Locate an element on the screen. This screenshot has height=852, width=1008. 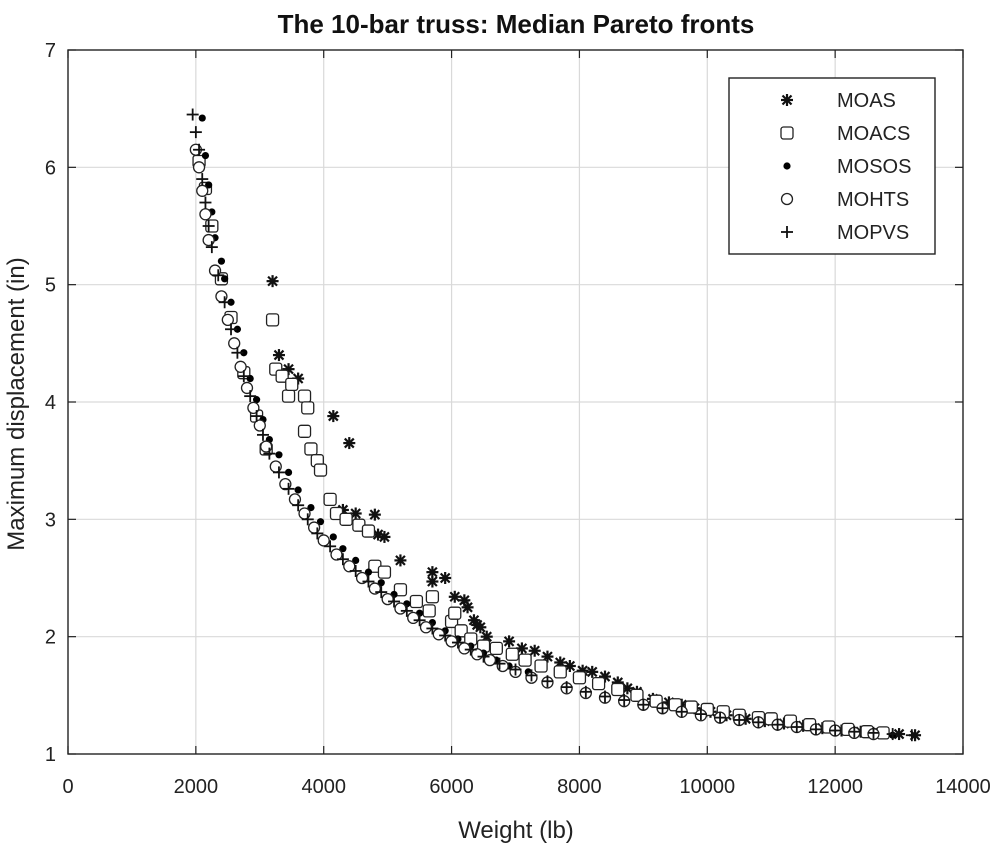
chart-title: The 10-bar truss: Median Pareto fronts is located at coordinates (516, 24).